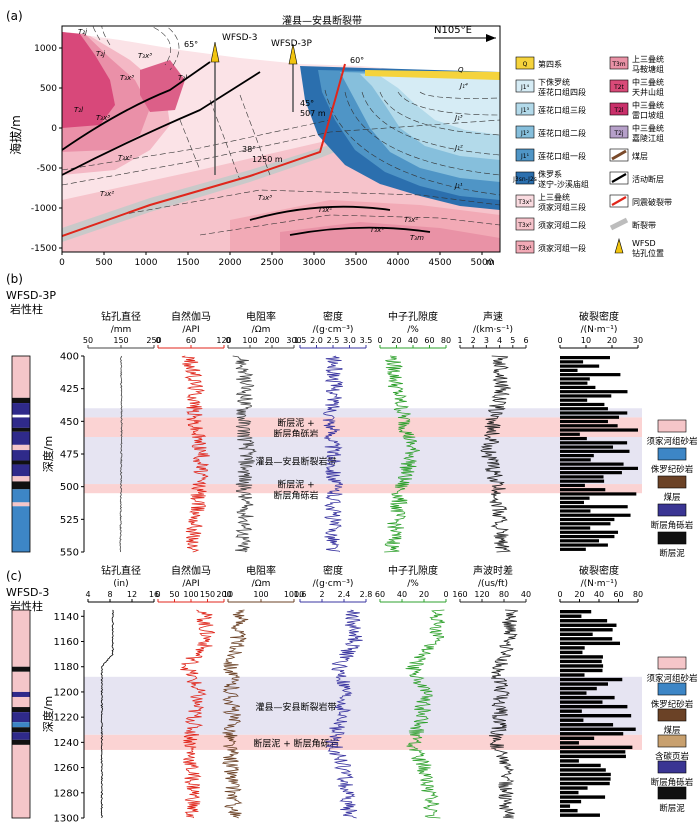  I want to click on unit-label: J₁⁴, so click(463, 86).